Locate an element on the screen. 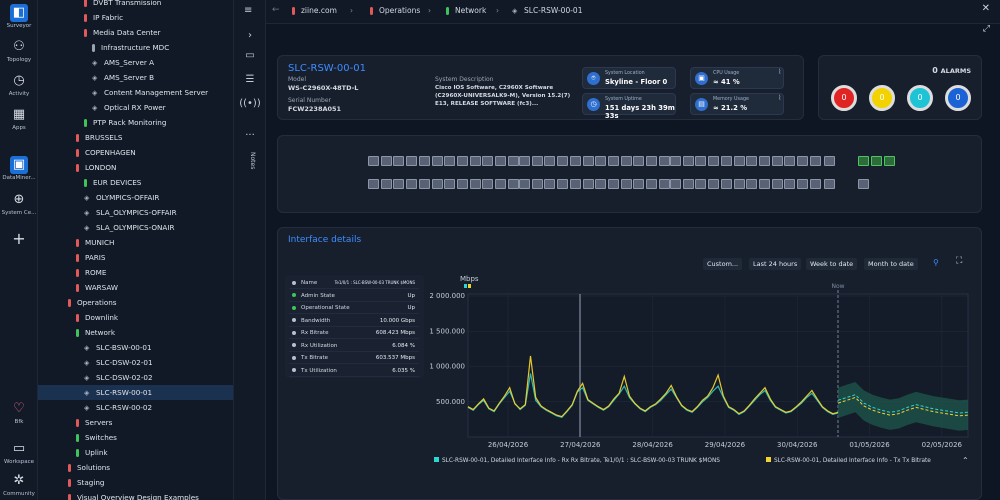 The width and height of the screenshot is (1000, 500). tree-node: ◈ SLC-DSW-02-01 is located at coordinates (118, 362).